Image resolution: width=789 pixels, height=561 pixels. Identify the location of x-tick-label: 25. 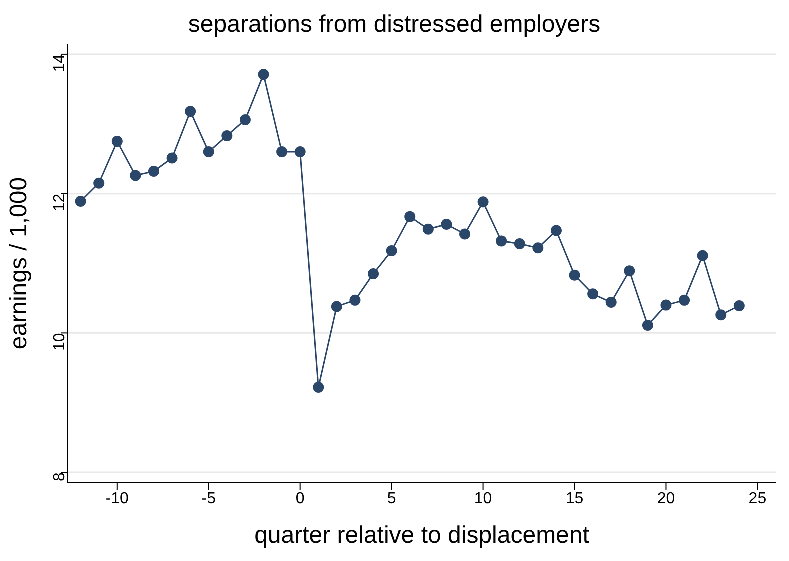
(757, 499).